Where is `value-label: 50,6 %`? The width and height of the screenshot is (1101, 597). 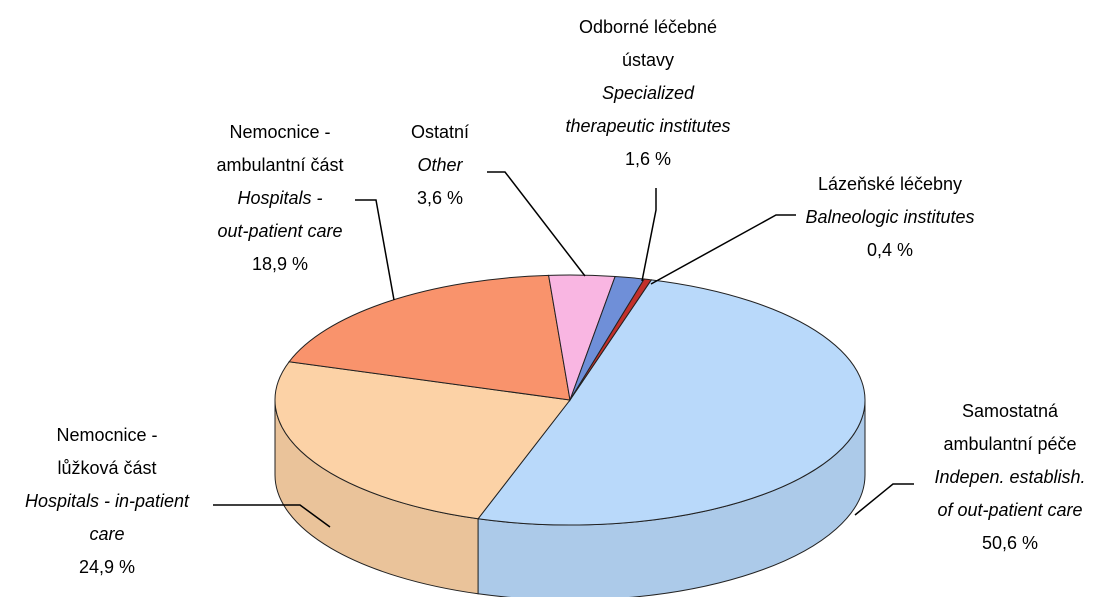 value-label: 50,6 % is located at coordinates (1010, 543).